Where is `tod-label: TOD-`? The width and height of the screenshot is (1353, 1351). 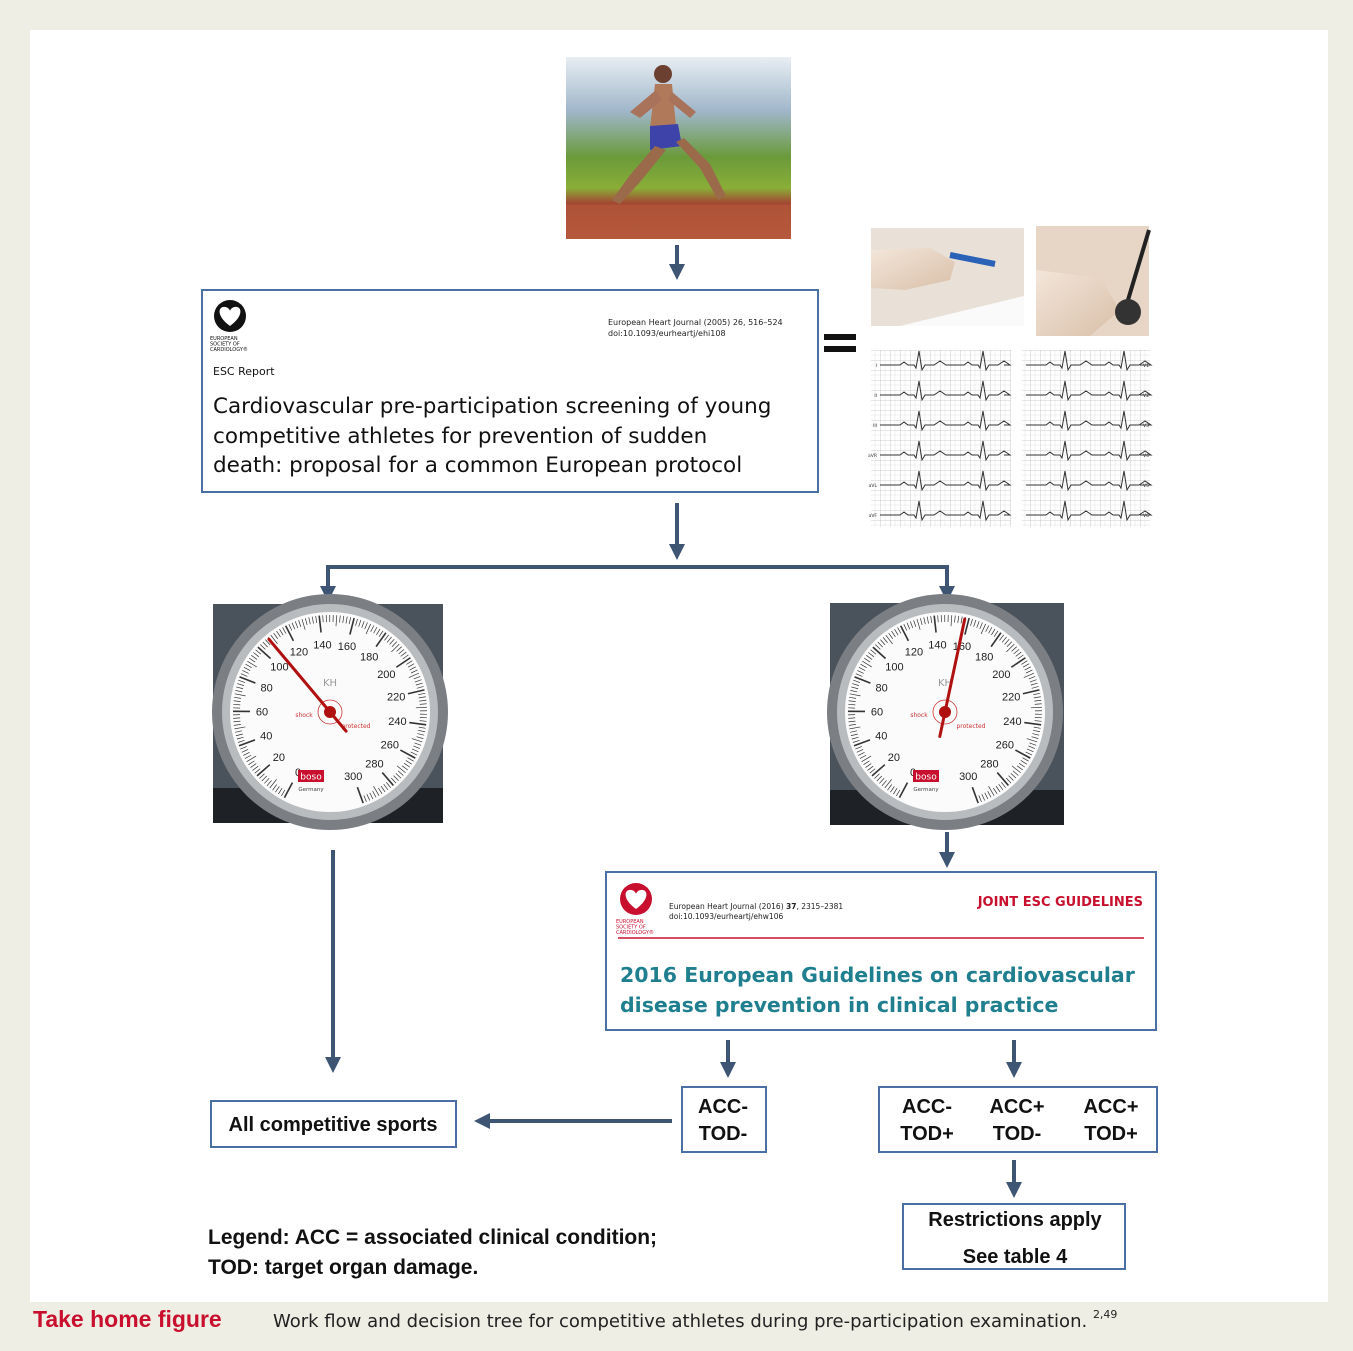
tod-label: TOD- is located at coordinates (1017, 1134).